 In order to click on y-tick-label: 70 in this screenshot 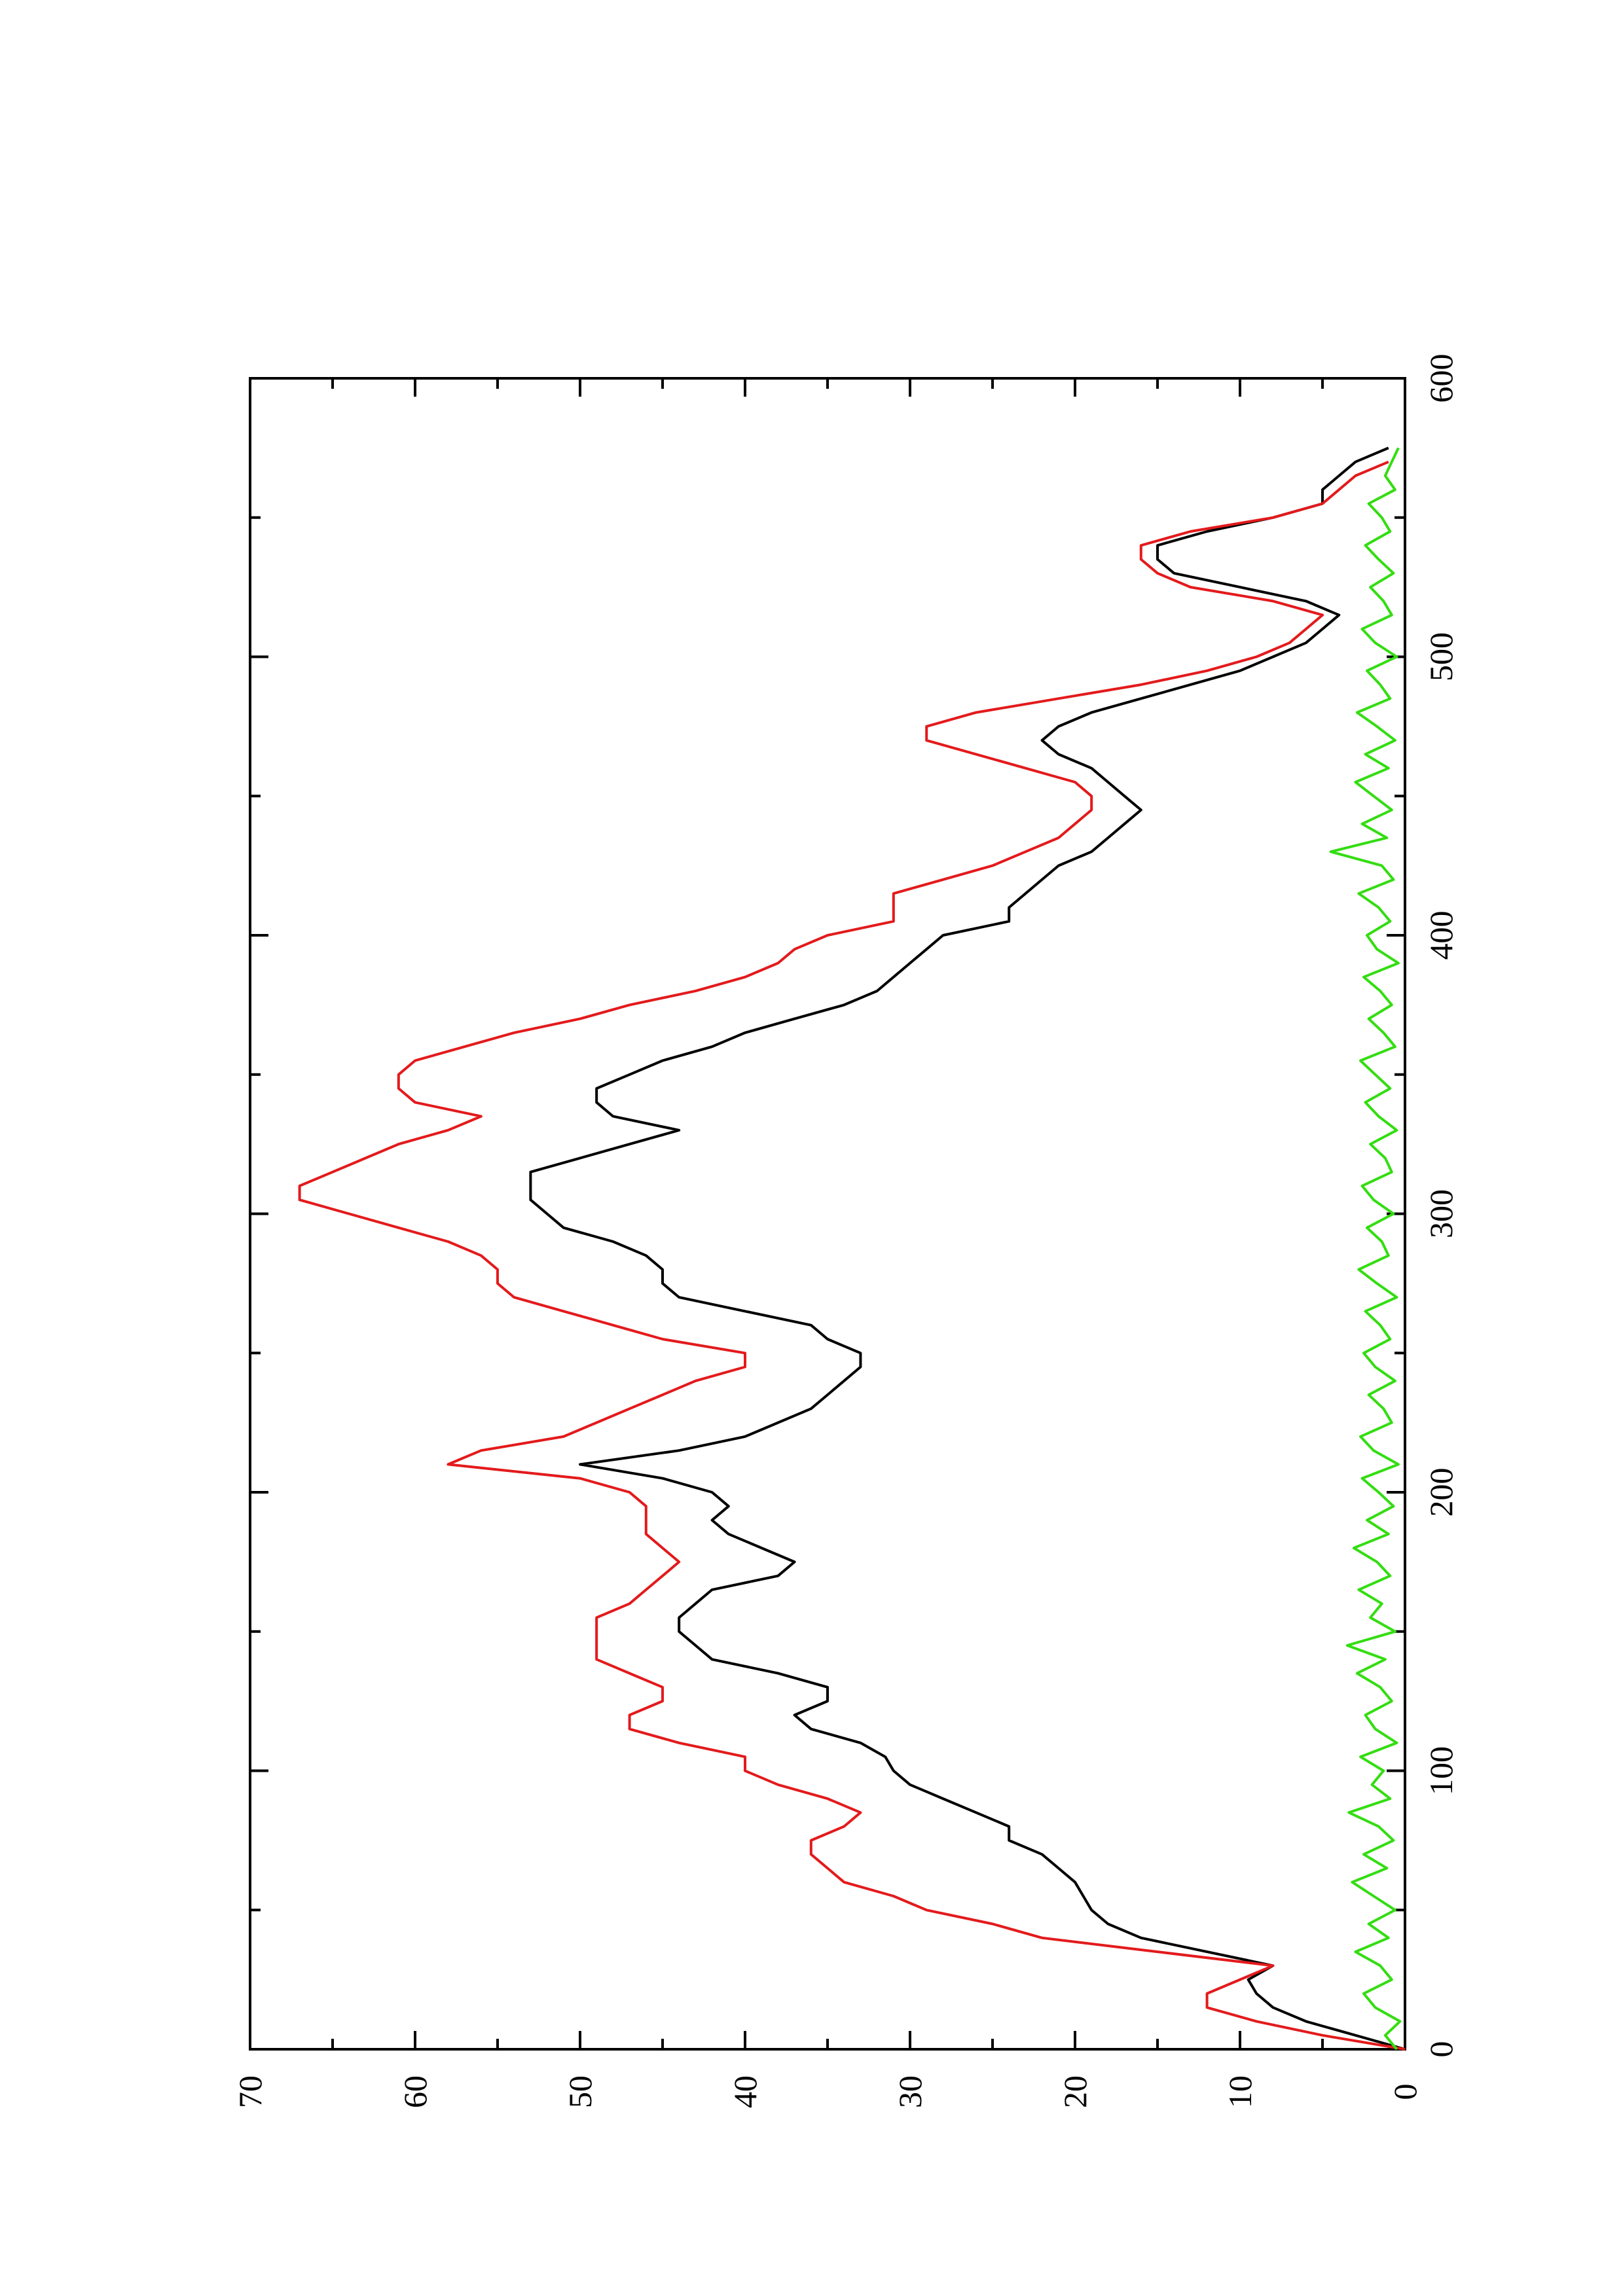, I will do `click(250, 2091)`.